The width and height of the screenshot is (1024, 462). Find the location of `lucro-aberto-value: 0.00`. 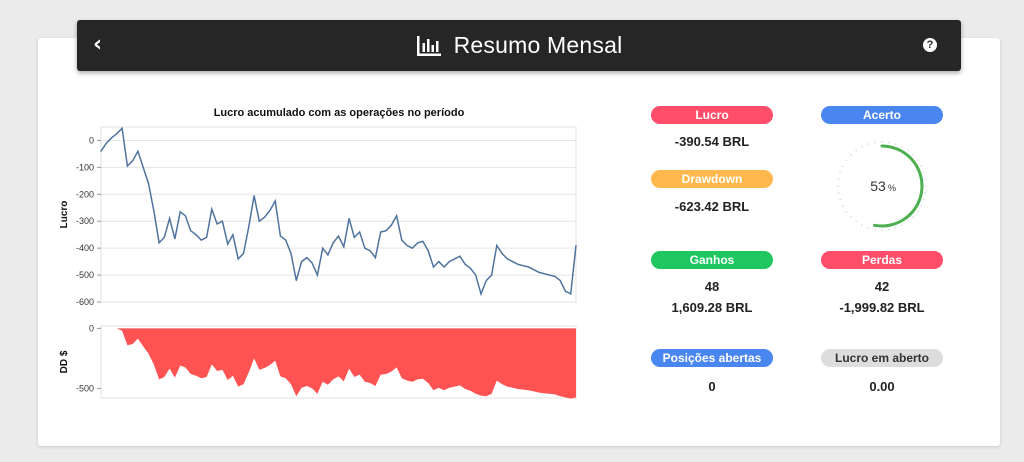

lucro-aberto-value: 0.00 is located at coordinates (882, 386).